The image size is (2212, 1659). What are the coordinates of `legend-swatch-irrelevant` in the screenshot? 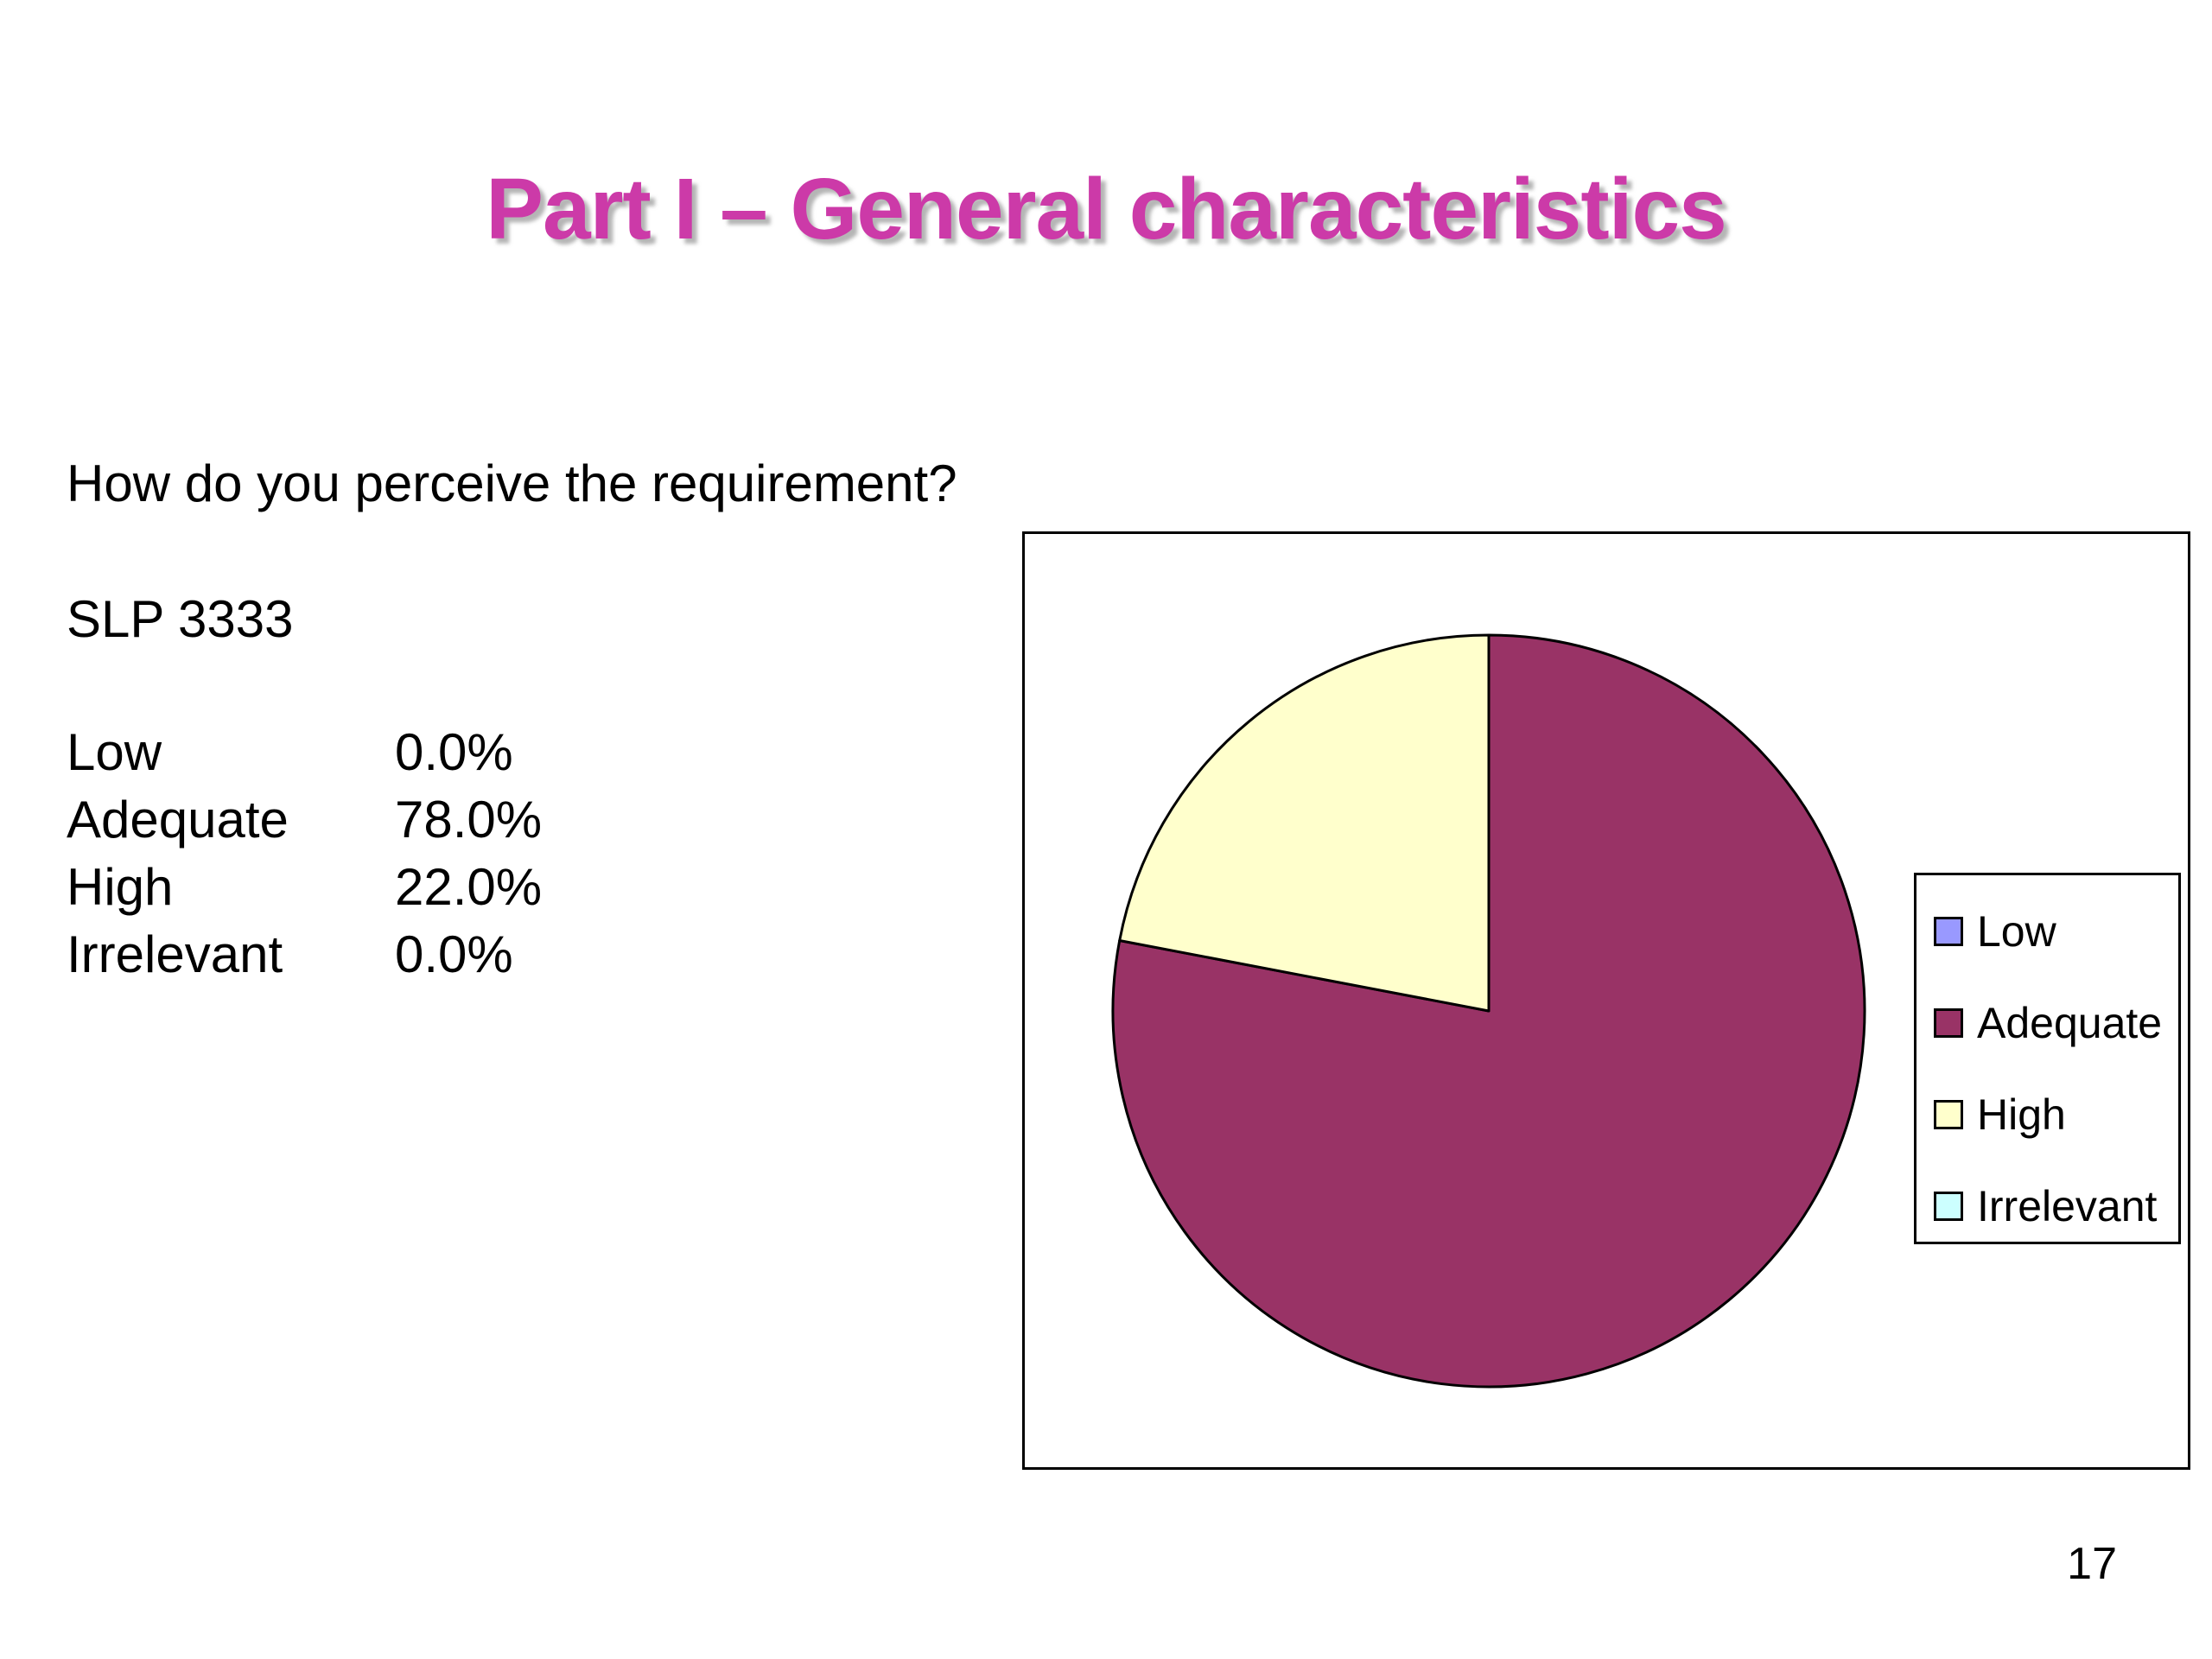 It's located at (1948, 1206).